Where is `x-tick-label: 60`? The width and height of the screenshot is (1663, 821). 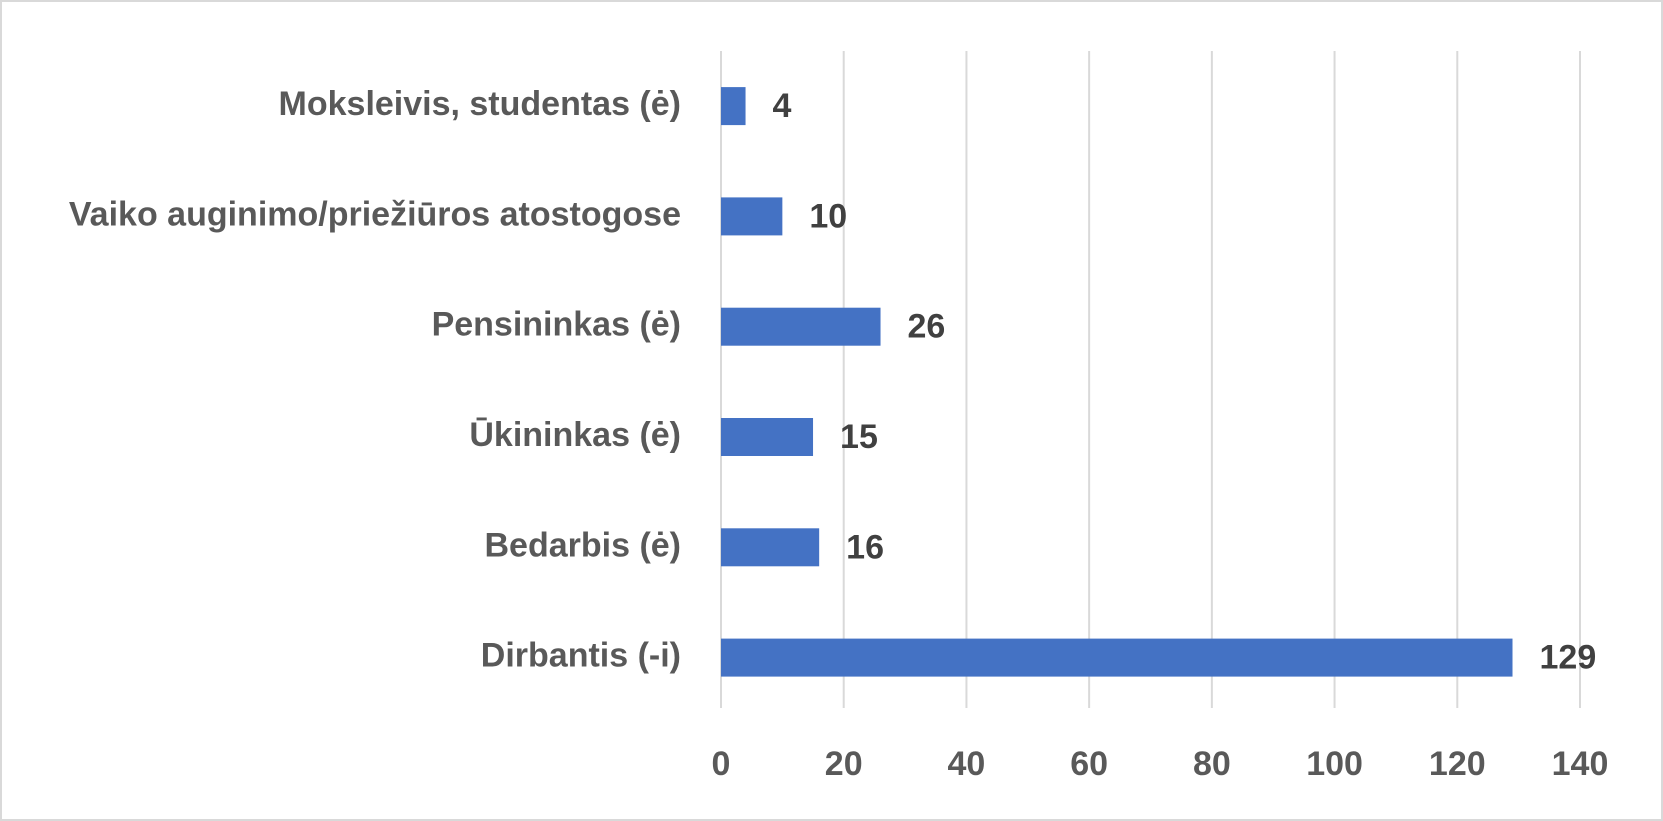
x-tick-label: 60 is located at coordinates (1089, 764).